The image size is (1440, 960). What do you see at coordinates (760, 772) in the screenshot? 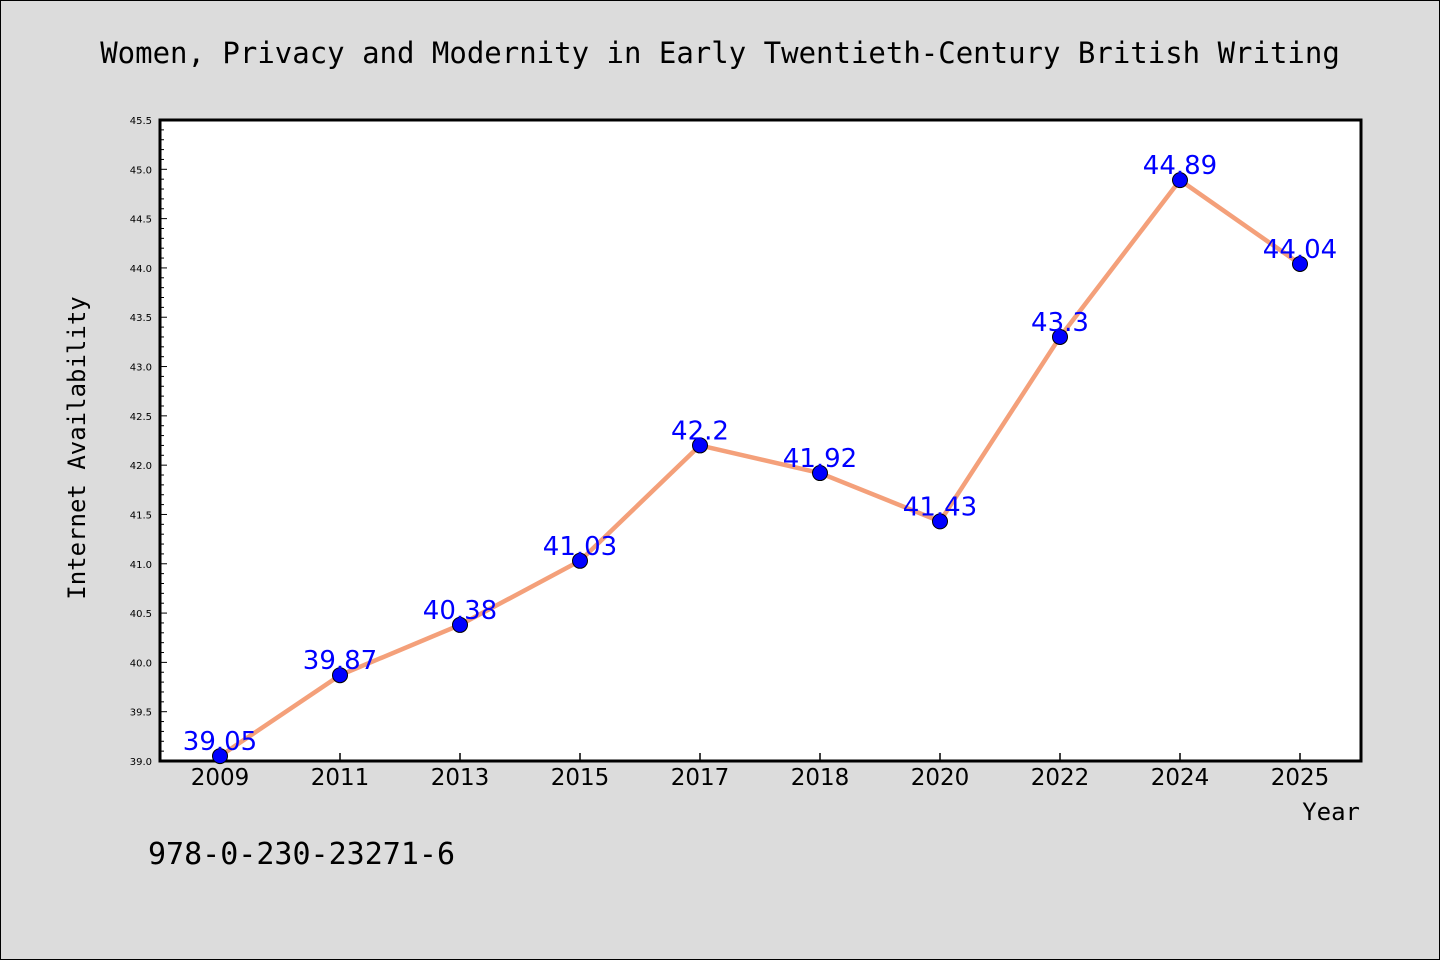
I see `x-axis: 2009 2011 2013 2015 2017 2018 2020 2022 2024 2025` at bounding box center [760, 772].